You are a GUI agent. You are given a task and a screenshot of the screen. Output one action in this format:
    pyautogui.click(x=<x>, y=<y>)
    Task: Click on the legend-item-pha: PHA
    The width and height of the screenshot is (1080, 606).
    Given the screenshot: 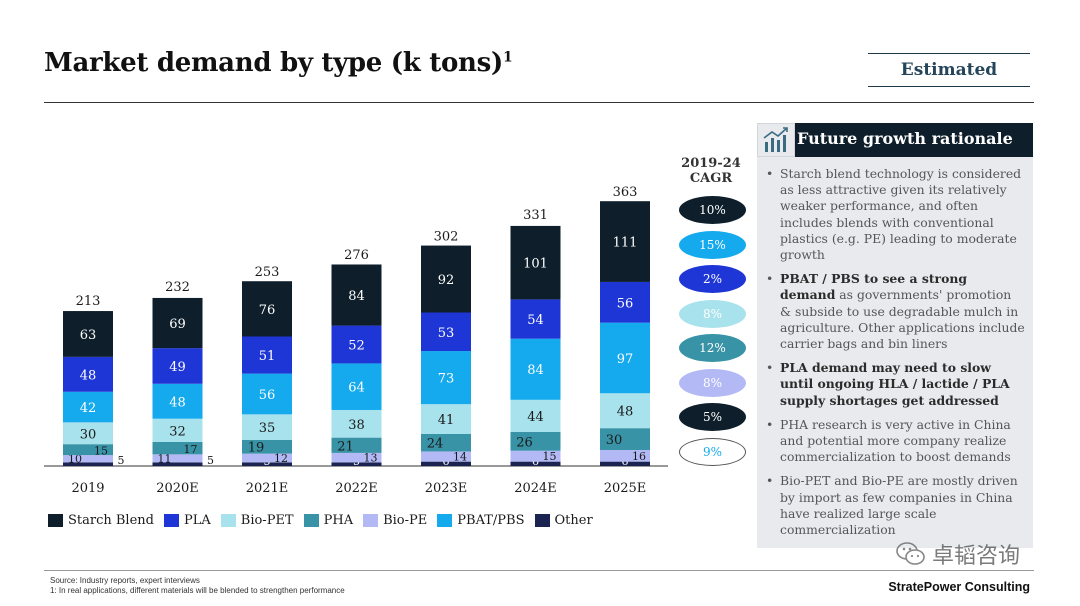 What is the action you would take?
    pyautogui.click(x=328, y=520)
    